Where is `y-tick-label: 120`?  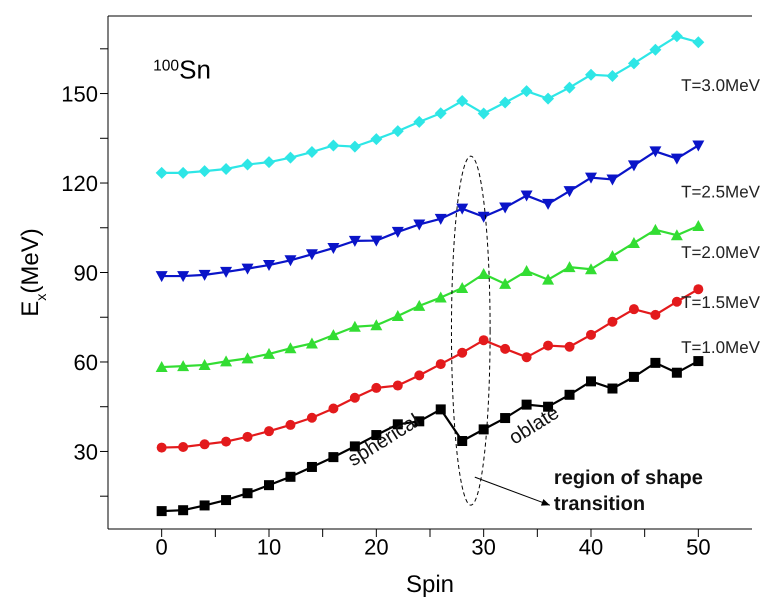 y-tick-label: 120 is located at coordinates (79, 183).